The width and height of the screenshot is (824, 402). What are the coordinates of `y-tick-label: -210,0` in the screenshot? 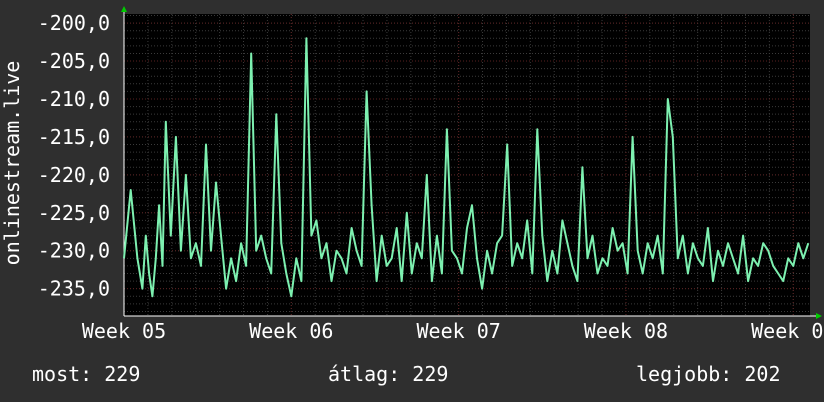 It's located at (74, 99).